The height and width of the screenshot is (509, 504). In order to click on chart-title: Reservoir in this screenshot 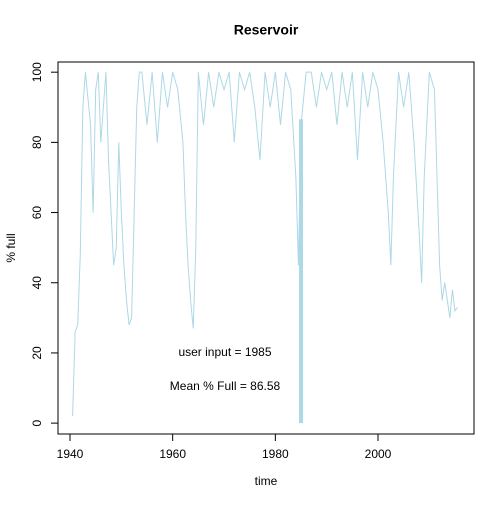, I will do `click(266, 30)`.